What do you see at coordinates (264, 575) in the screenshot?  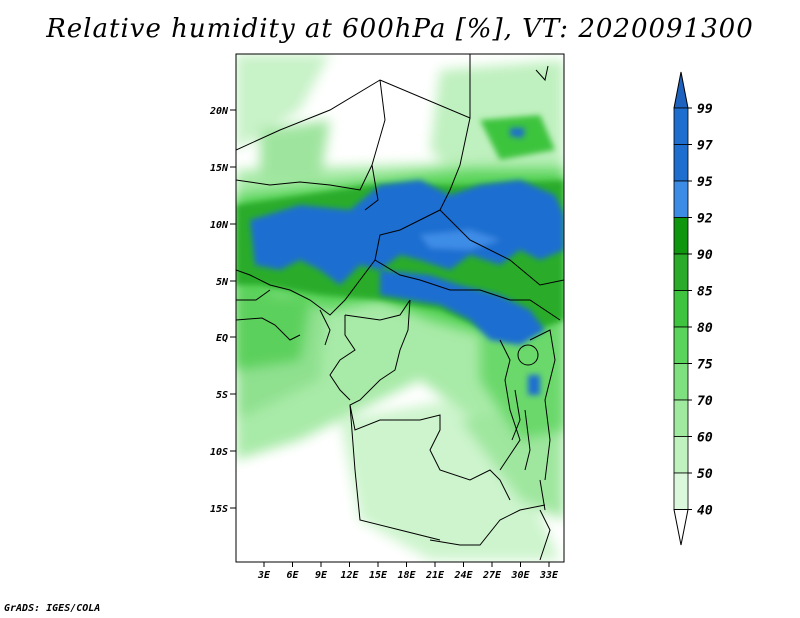 I see `lon-label: 3E` at bounding box center [264, 575].